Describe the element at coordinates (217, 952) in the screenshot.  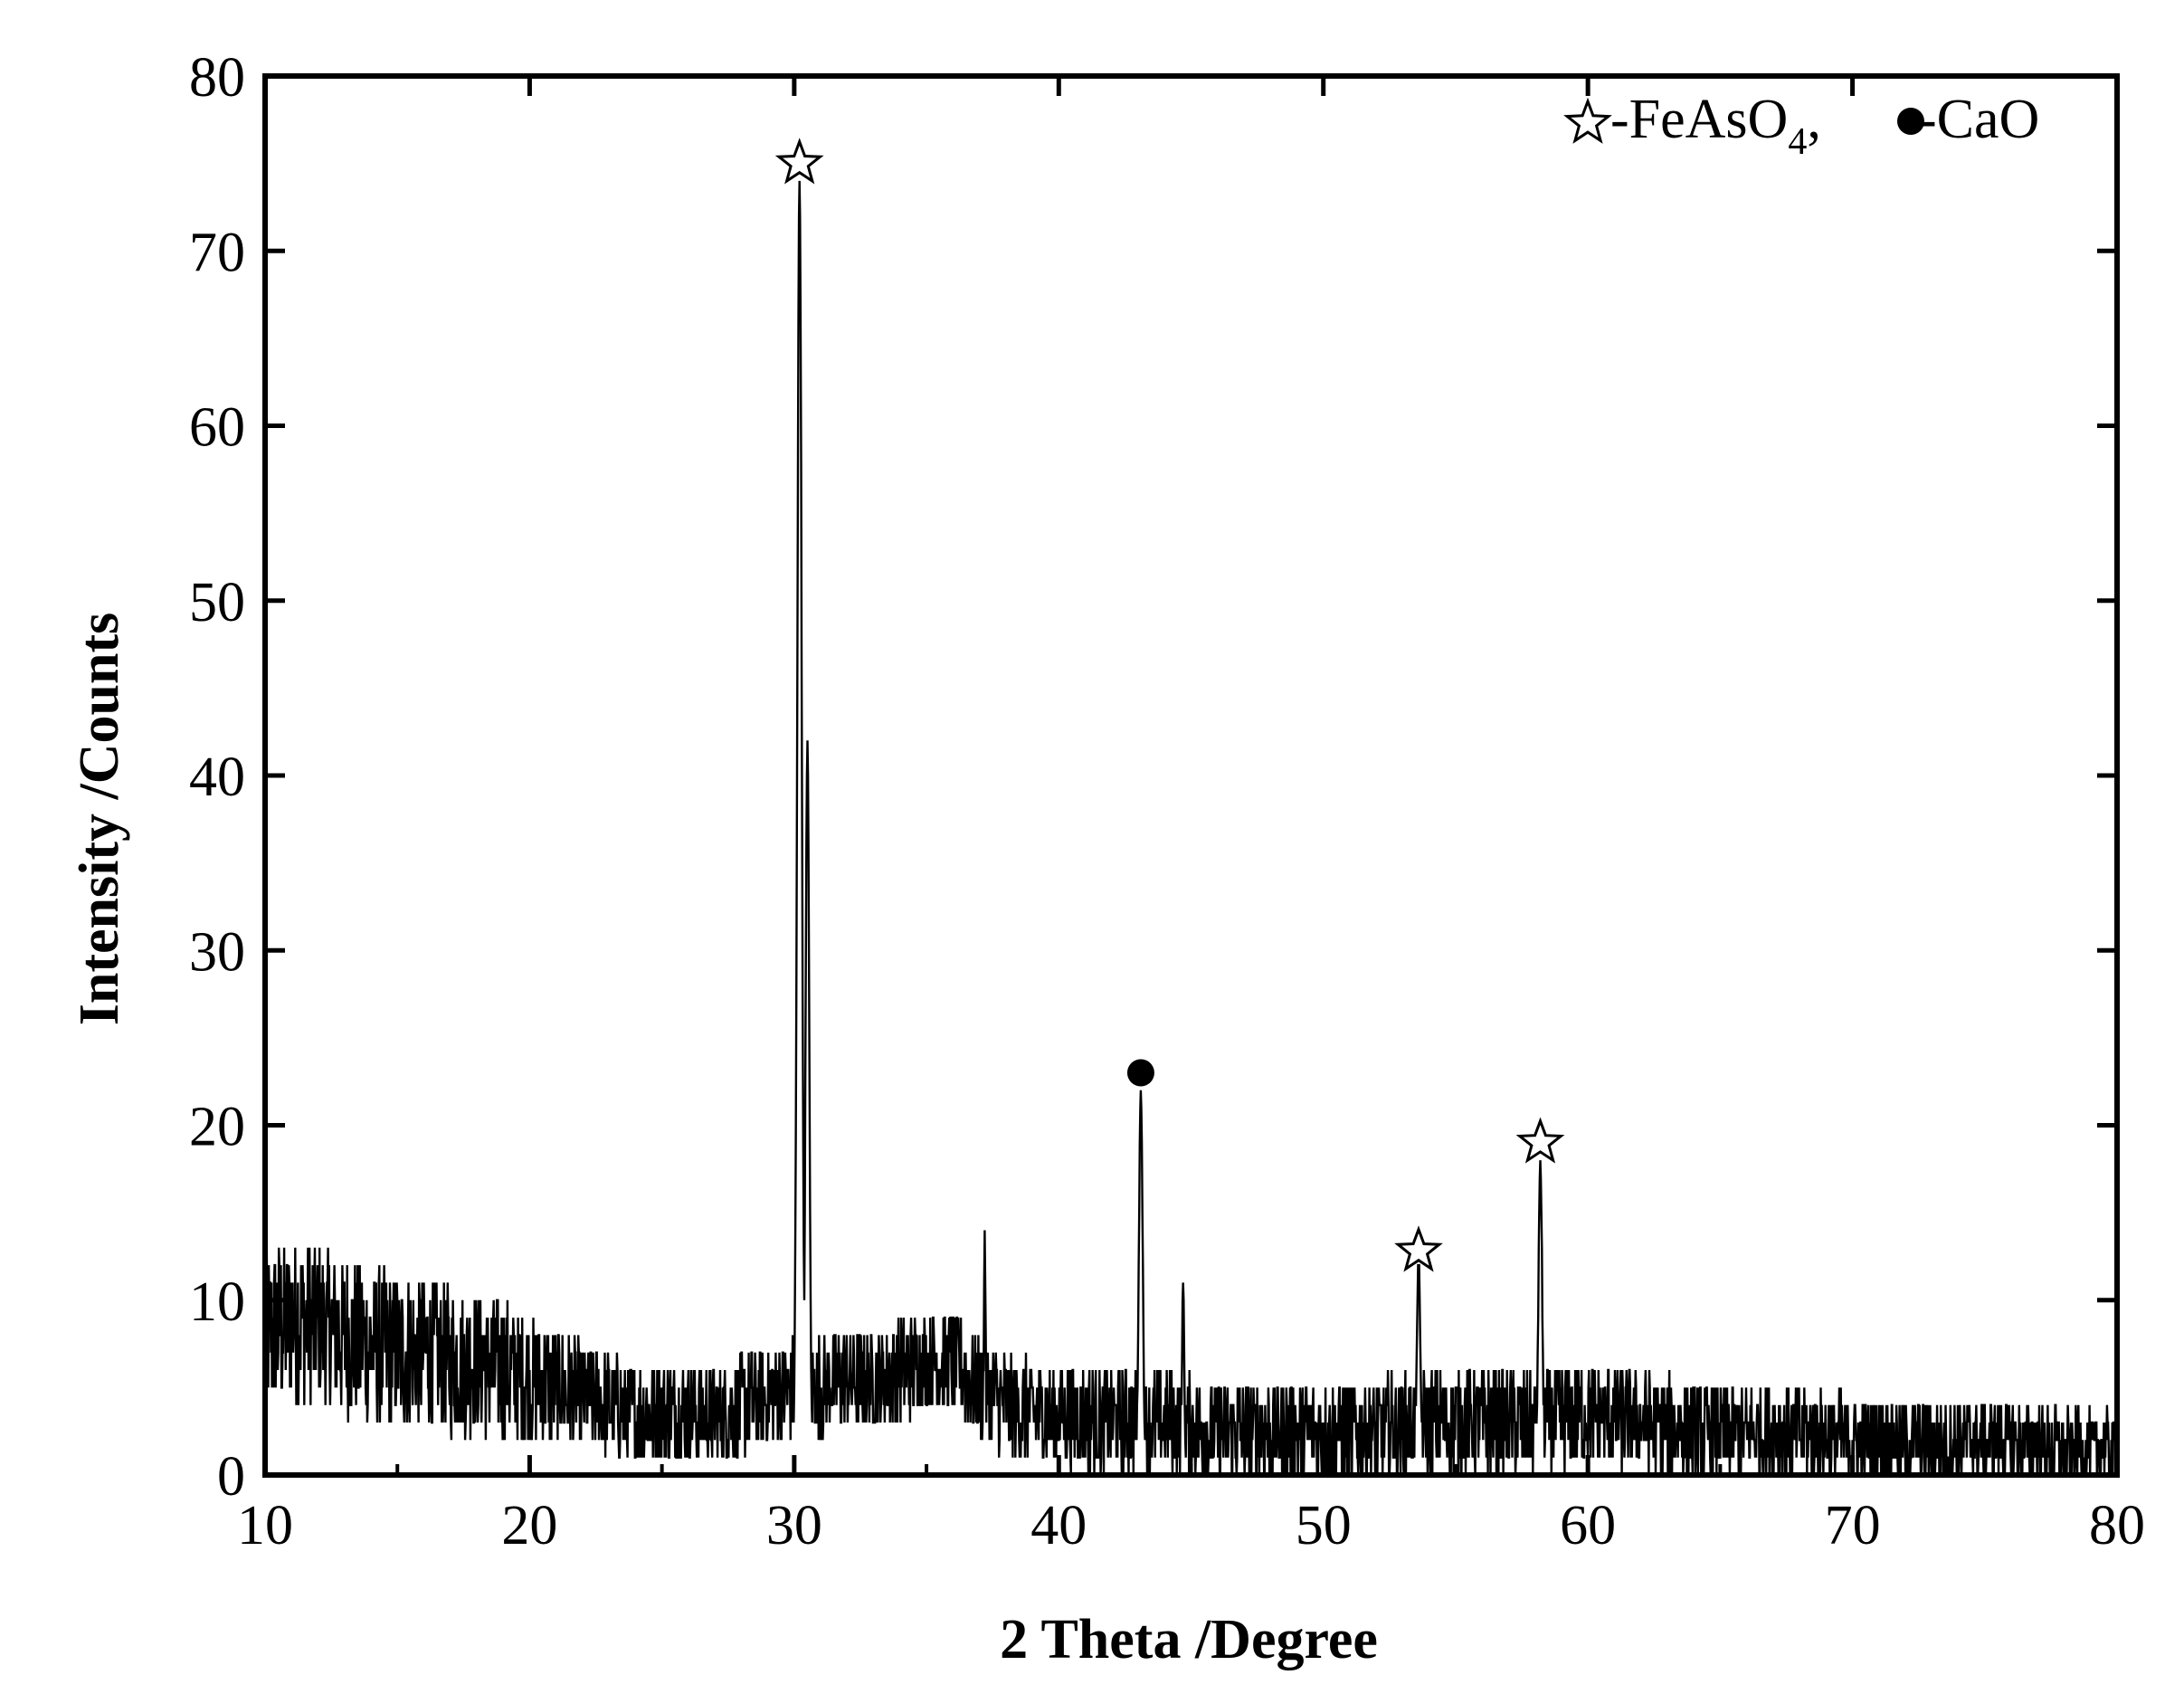
I see `y-tick-label: 30` at that location.